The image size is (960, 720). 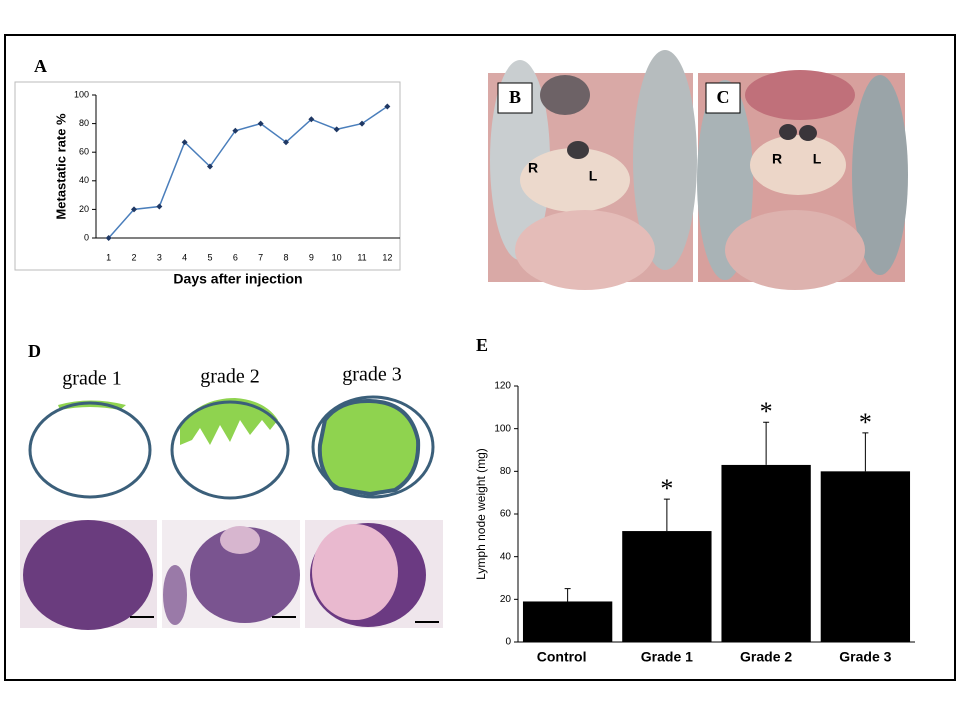 What do you see at coordinates (237, 279) in the screenshot?
I see `x-axis-label: Days after injection` at bounding box center [237, 279].